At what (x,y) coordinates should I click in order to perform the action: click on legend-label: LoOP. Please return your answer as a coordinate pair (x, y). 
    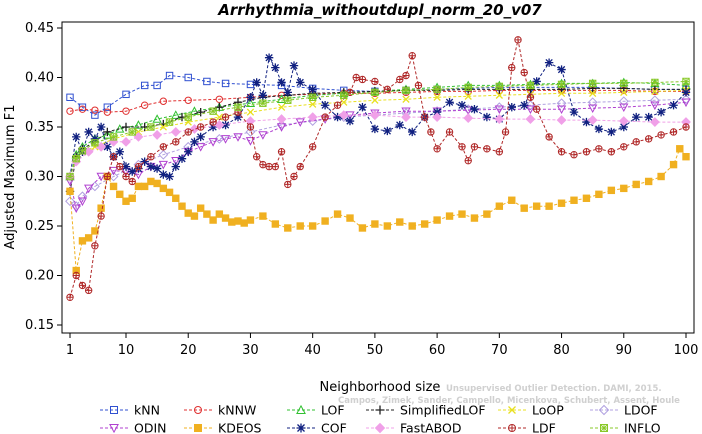
    Looking at the image, I should click on (548, 410).